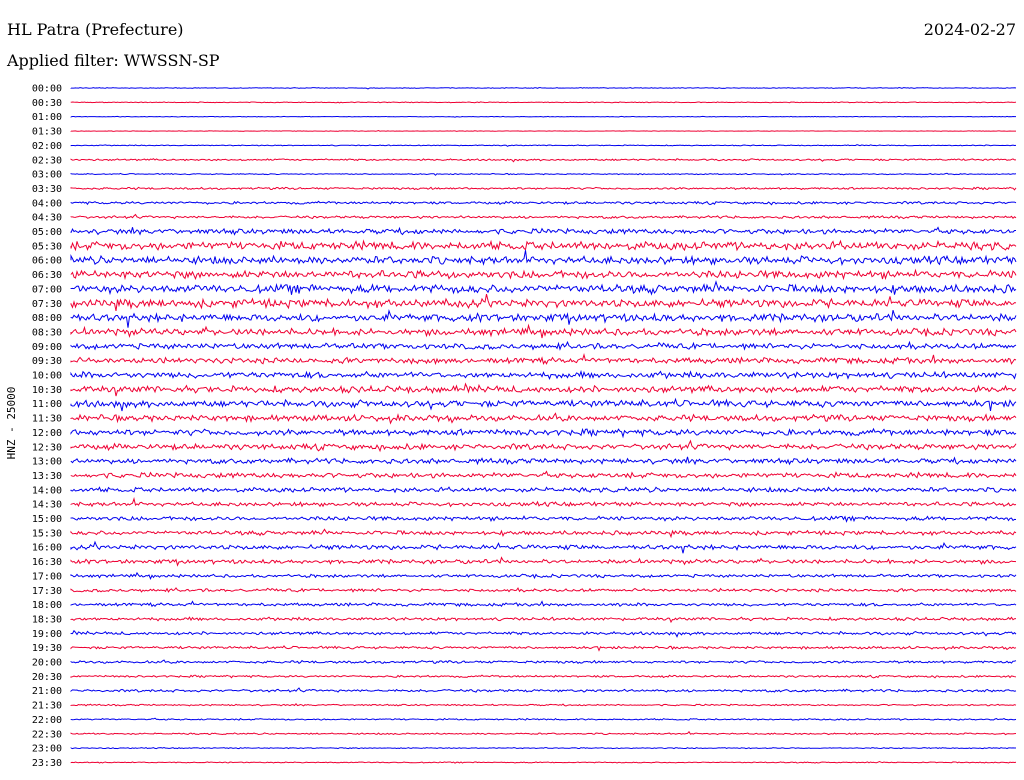 This screenshot has width=1024, height=780. What do you see at coordinates (47, 419) in the screenshot?
I see `hour-label: 11:30` at bounding box center [47, 419].